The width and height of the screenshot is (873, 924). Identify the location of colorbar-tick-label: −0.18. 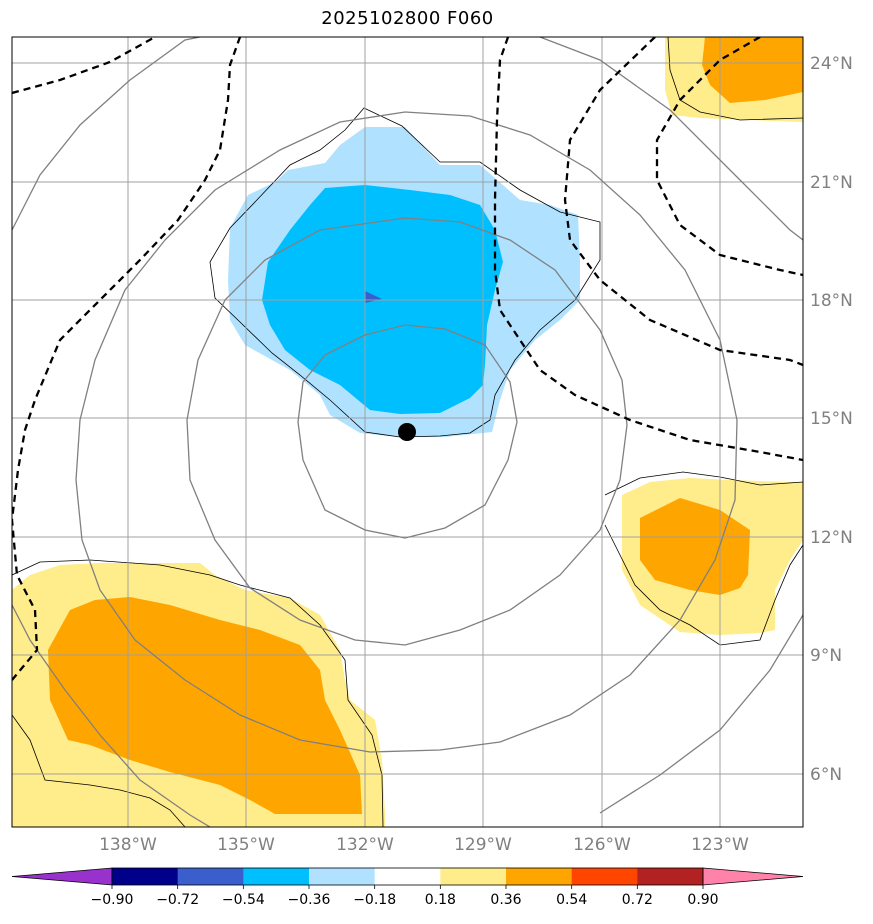
(374, 900).